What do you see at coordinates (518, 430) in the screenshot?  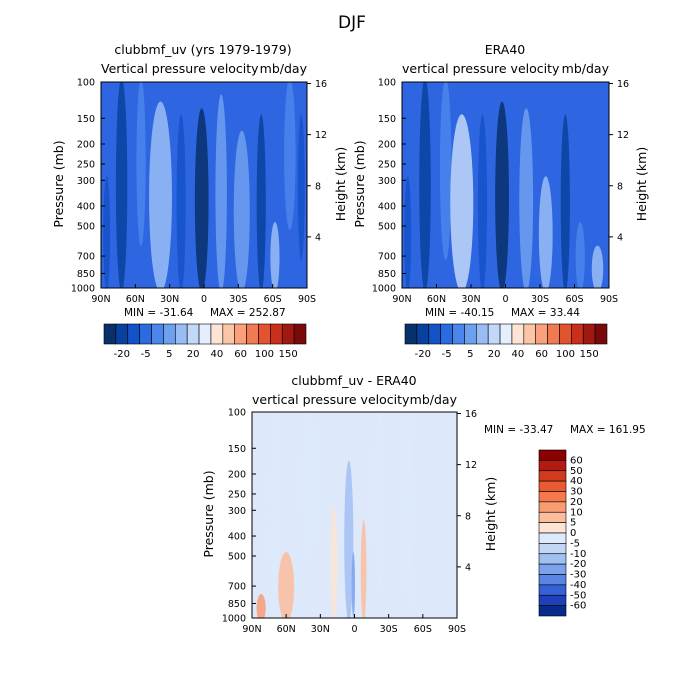 I see `min-label: MIN = -33.47` at bounding box center [518, 430].